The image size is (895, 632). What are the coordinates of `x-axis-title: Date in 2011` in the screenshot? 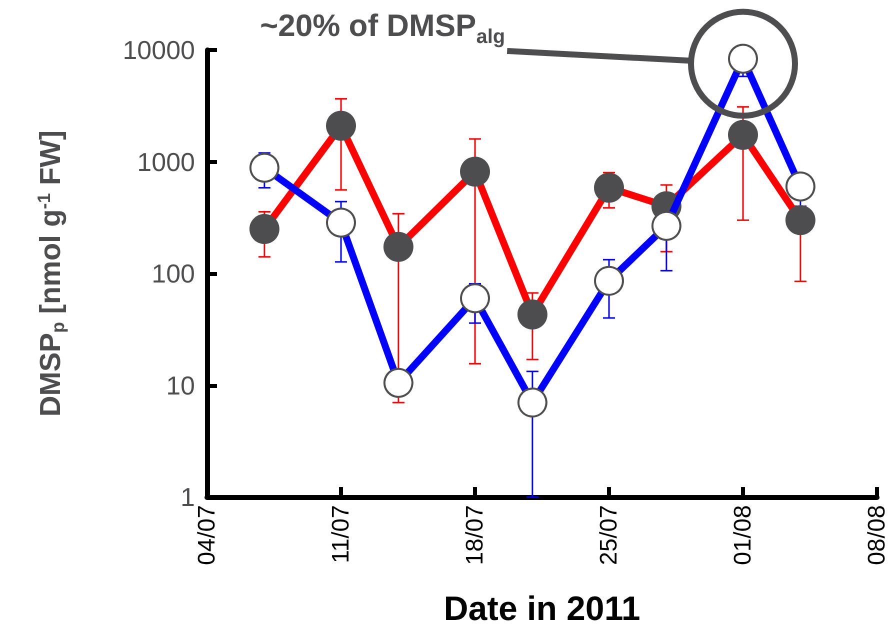 It's located at (542, 609).